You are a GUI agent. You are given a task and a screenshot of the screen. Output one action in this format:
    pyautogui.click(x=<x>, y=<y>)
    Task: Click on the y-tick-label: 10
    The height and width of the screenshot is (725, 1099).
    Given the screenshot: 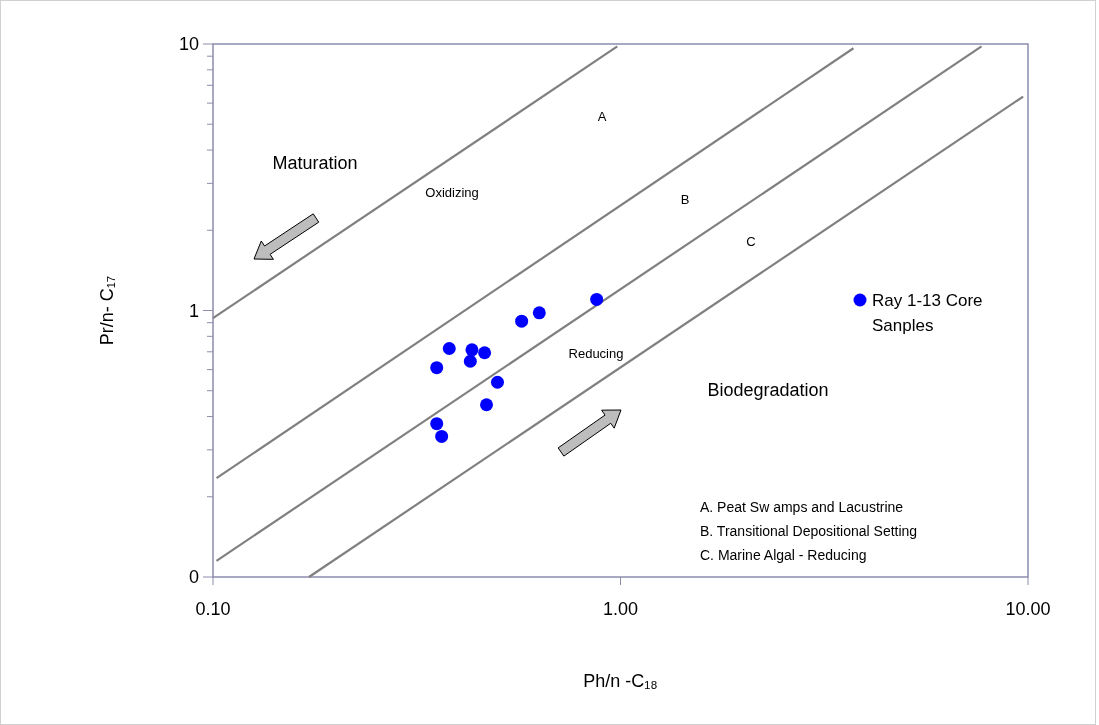 What is the action you would take?
    pyautogui.click(x=188, y=44)
    